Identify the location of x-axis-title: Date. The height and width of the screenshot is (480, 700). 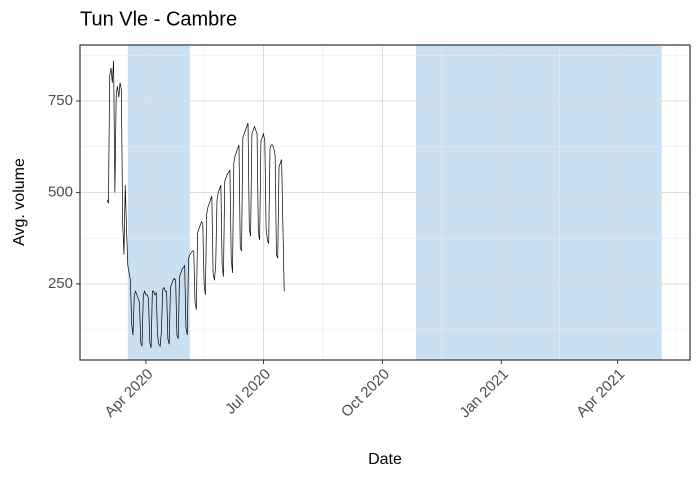
(385, 459).